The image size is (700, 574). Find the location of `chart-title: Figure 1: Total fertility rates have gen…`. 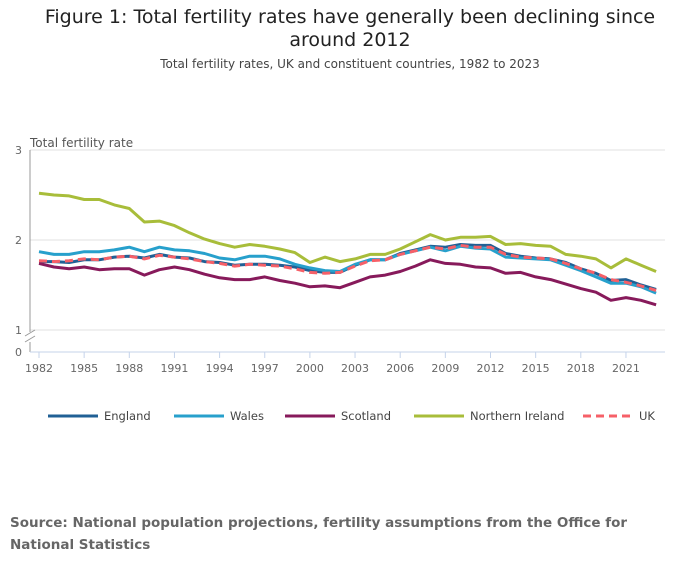

chart-title: Figure 1: Total fertility rates have gen… is located at coordinates (350, 28).